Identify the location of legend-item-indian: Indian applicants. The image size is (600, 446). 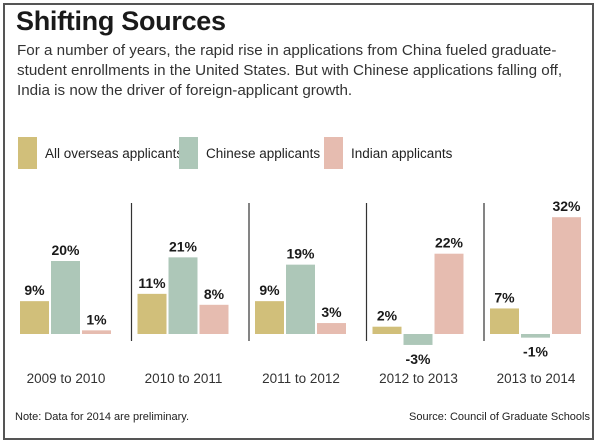
(388, 153).